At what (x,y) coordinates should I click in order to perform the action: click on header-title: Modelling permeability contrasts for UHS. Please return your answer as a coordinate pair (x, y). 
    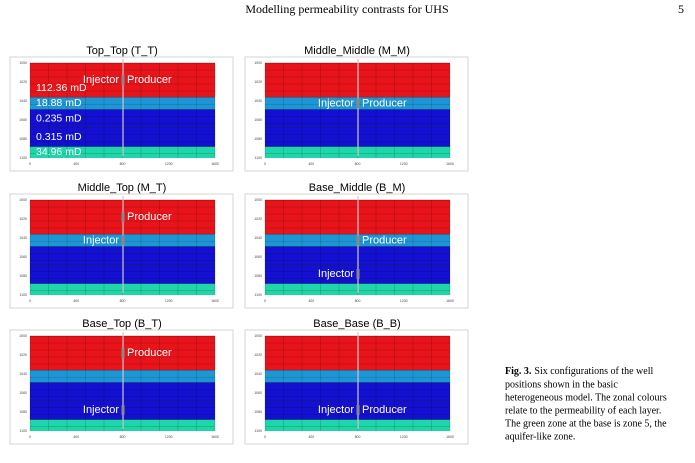
    Looking at the image, I should click on (346, 9).